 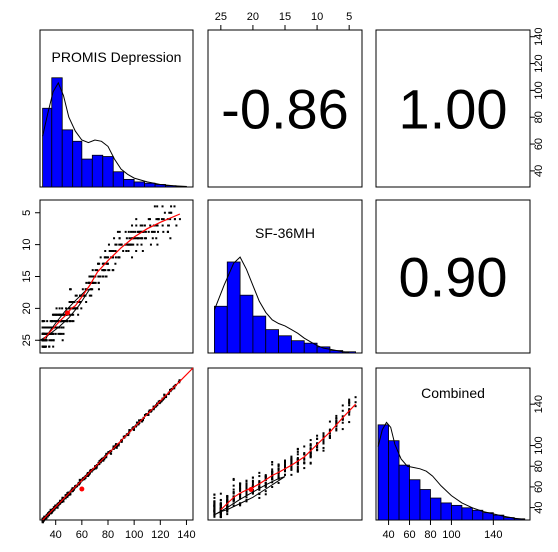 What do you see at coordinates (285, 233) in the screenshot?
I see `diagonal-label-sf36: SF-36MH` at bounding box center [285, 233].